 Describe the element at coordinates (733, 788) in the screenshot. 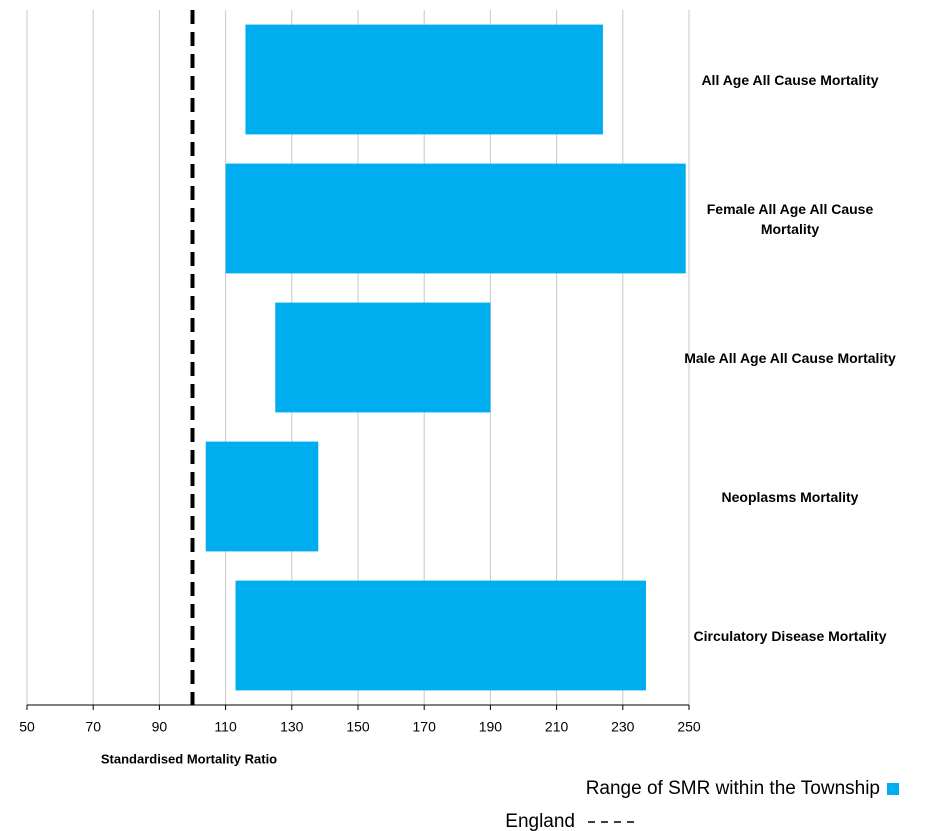

I see `legend-label: Range of SMR within the Township` at that location.